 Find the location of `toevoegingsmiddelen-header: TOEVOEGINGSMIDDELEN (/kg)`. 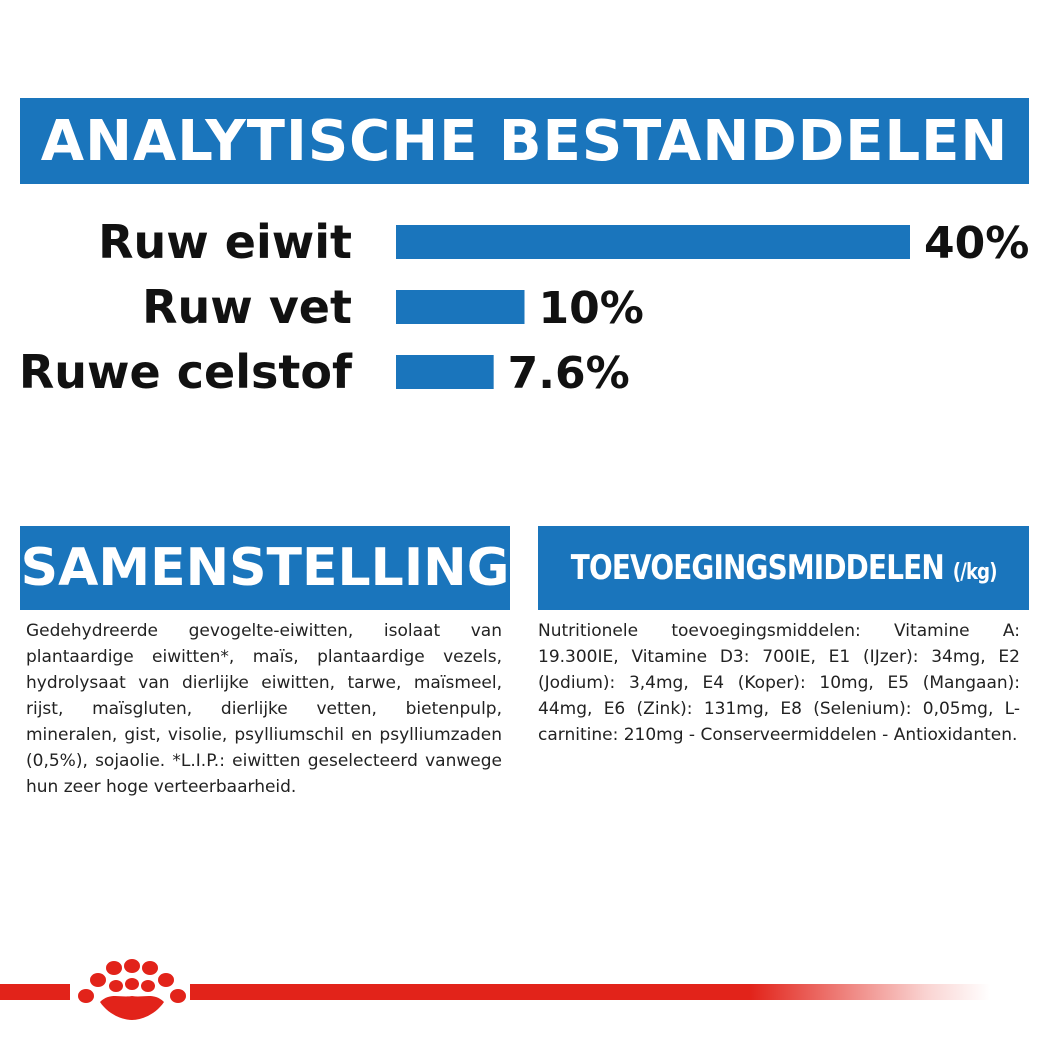

toevoegingsmiddelen-header: TOEVOEGINGSMIDDELEN (/kg) is located at coordinates (783, 568).